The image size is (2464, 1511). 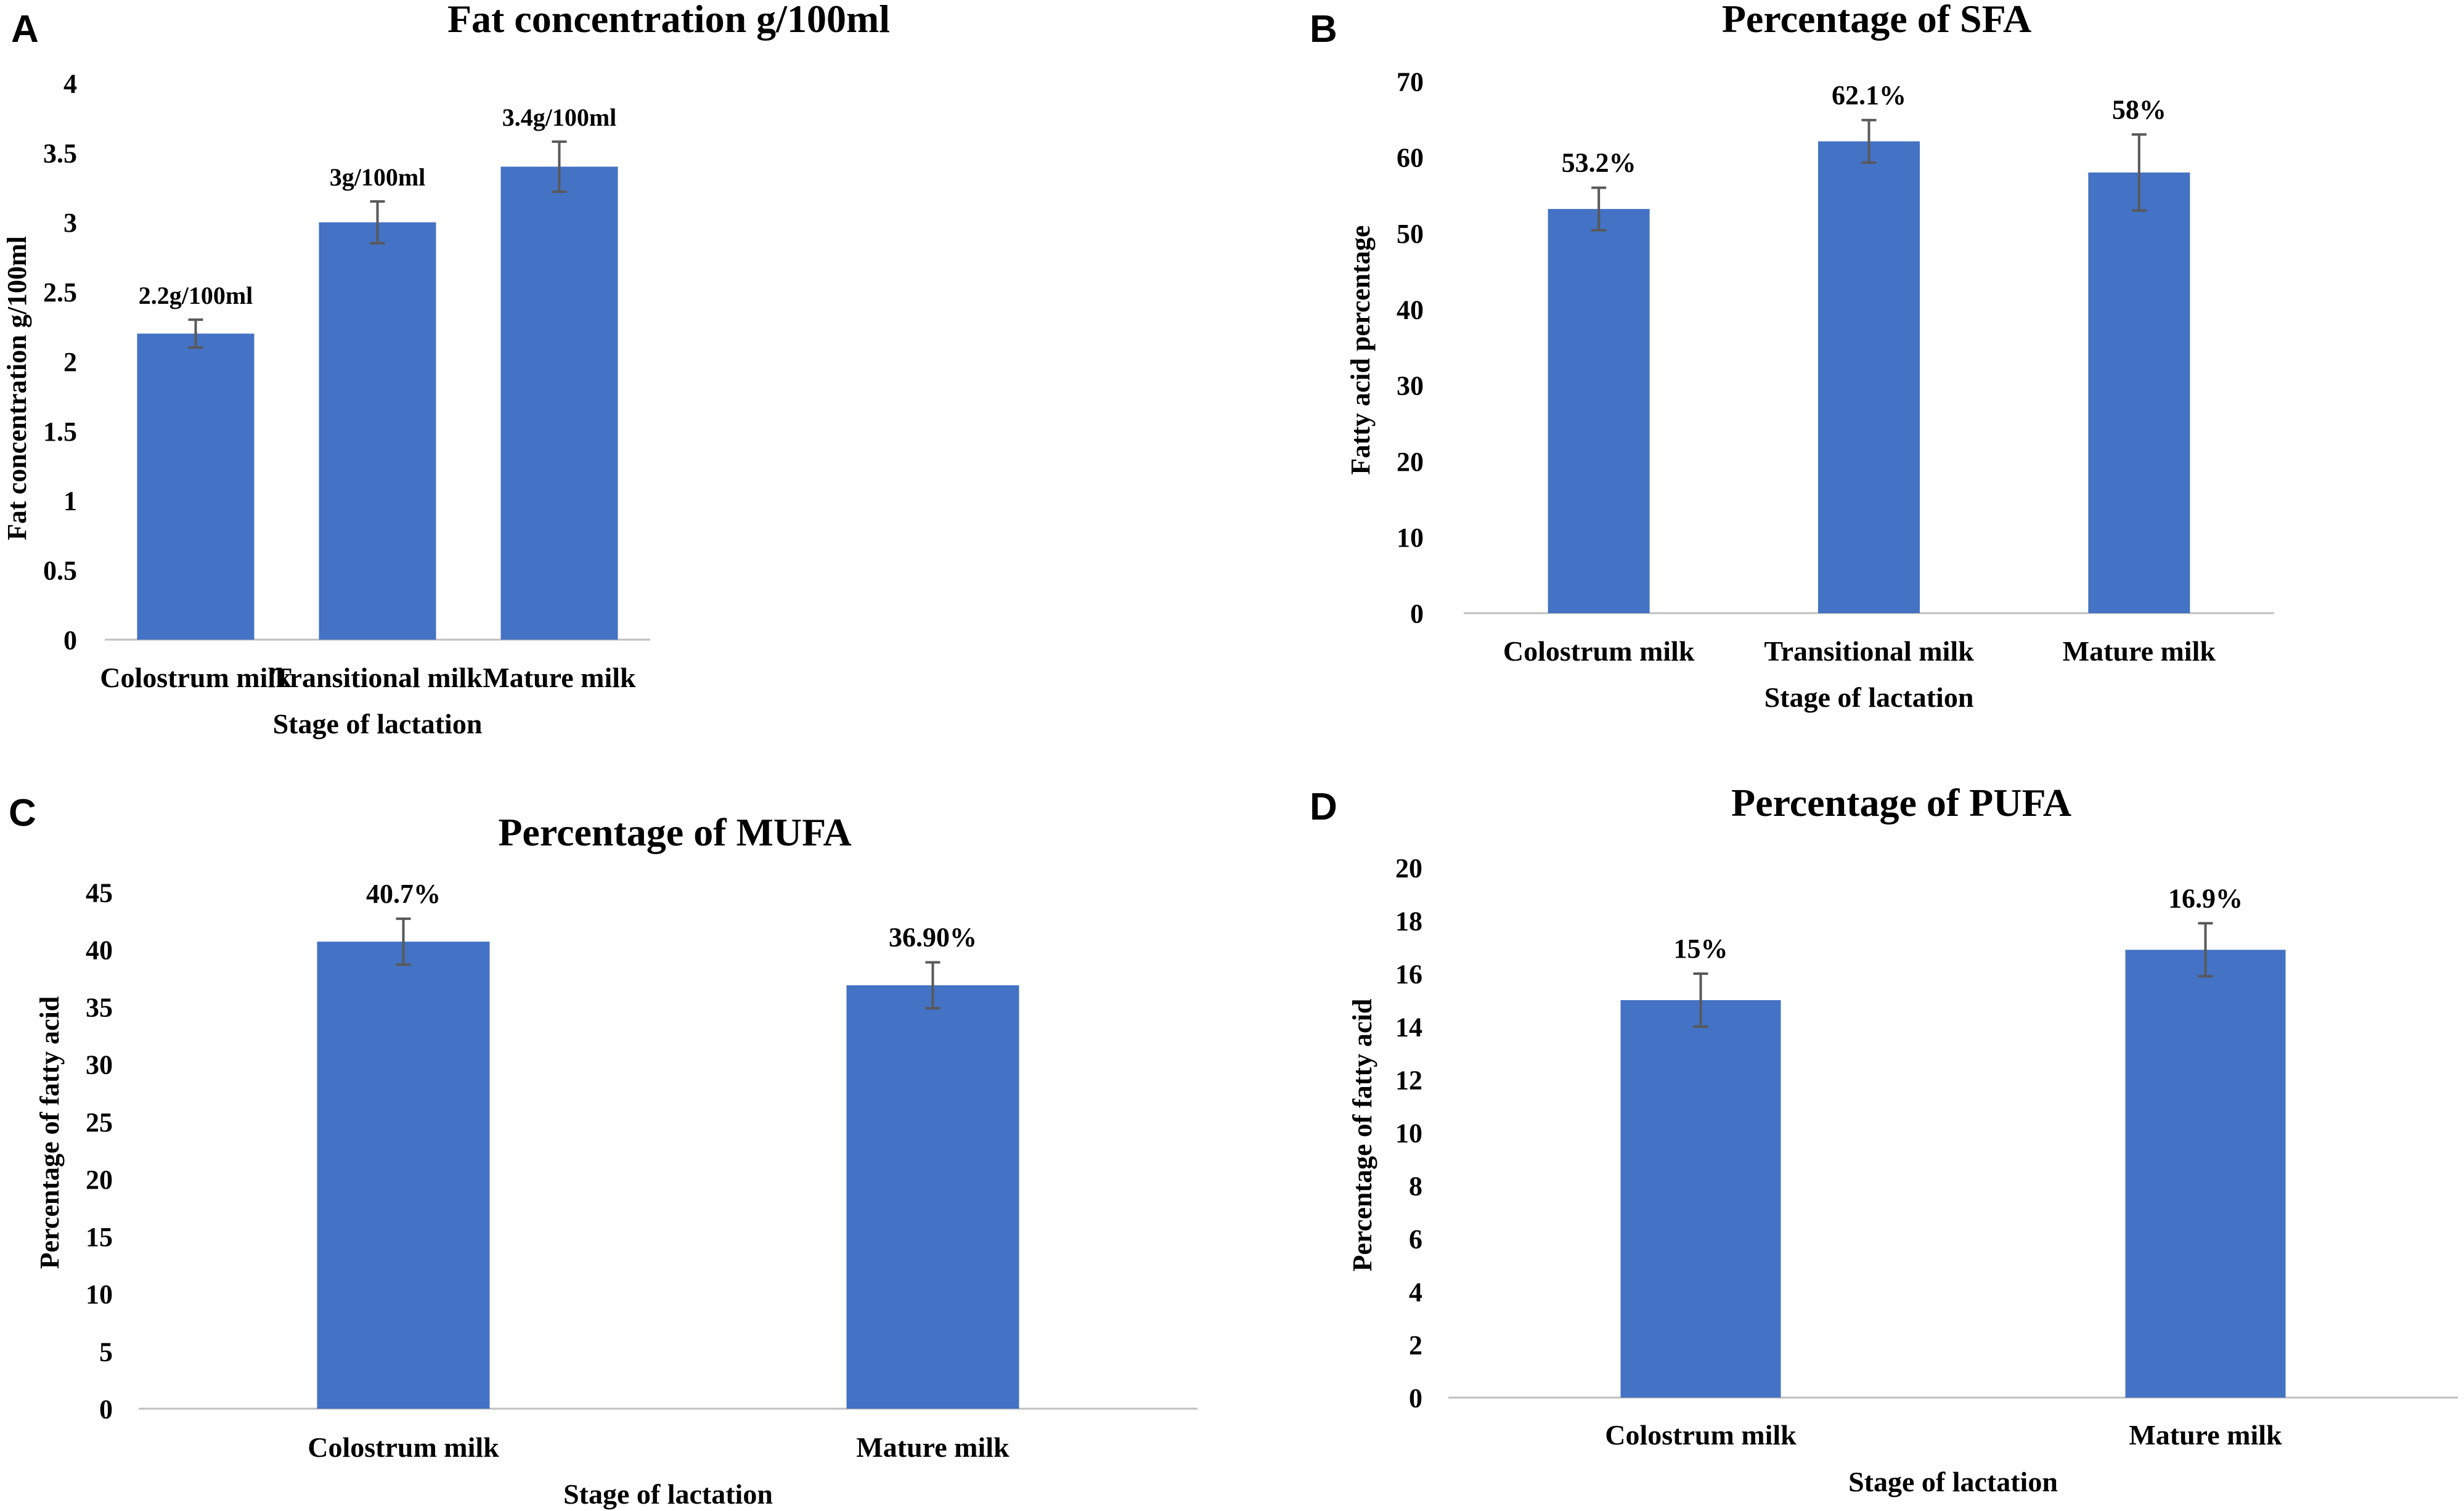 I want to click on x-category-label-c-1: Mature milk, so click(x=933, y=1448).